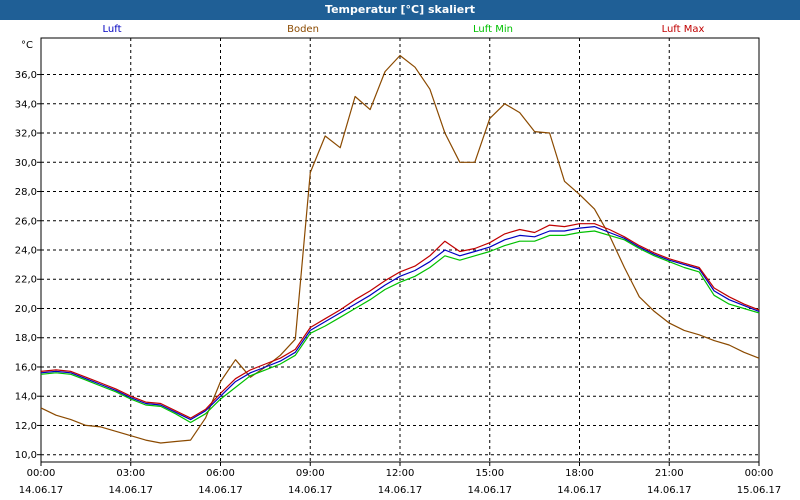 The width and height of the screenshot is (800, 500). Describe the element at coordinates (112, 29) in the screenshot. I see `legend-luft: Luft` at that location.